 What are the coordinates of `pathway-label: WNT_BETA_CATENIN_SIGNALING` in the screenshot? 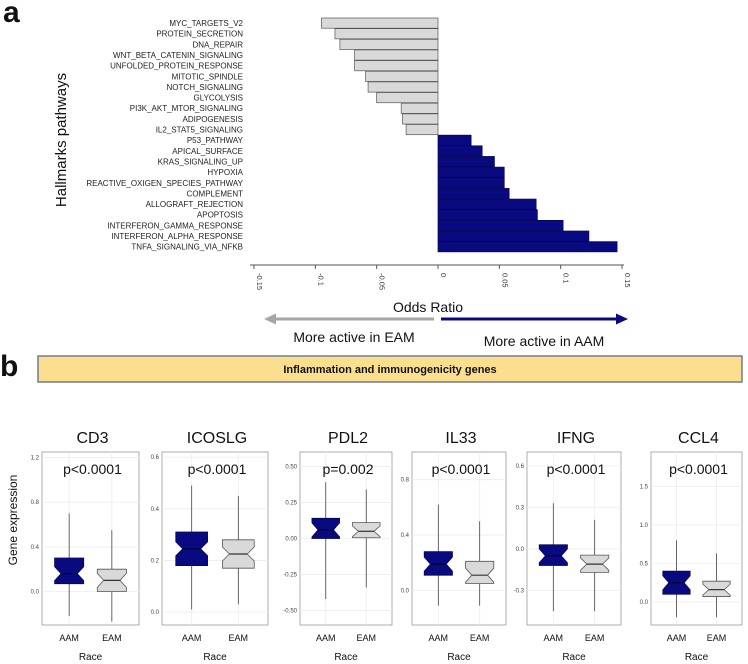 It's located at (178, 55).